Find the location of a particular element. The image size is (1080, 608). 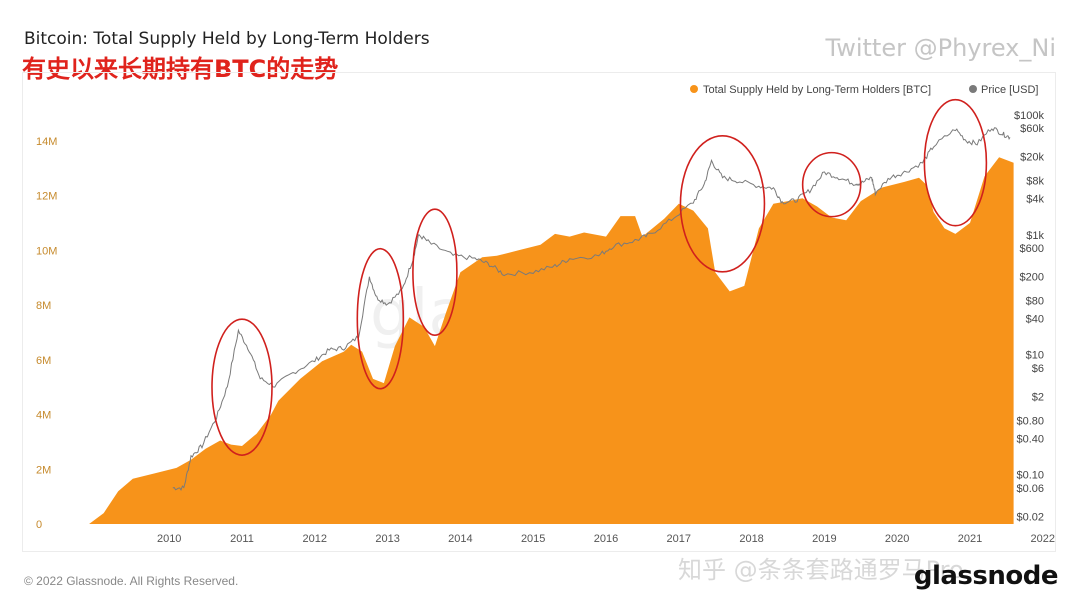

copyright: © 2022 Glassnode. All Rights Reserved. is located at coordinates (131, 581).